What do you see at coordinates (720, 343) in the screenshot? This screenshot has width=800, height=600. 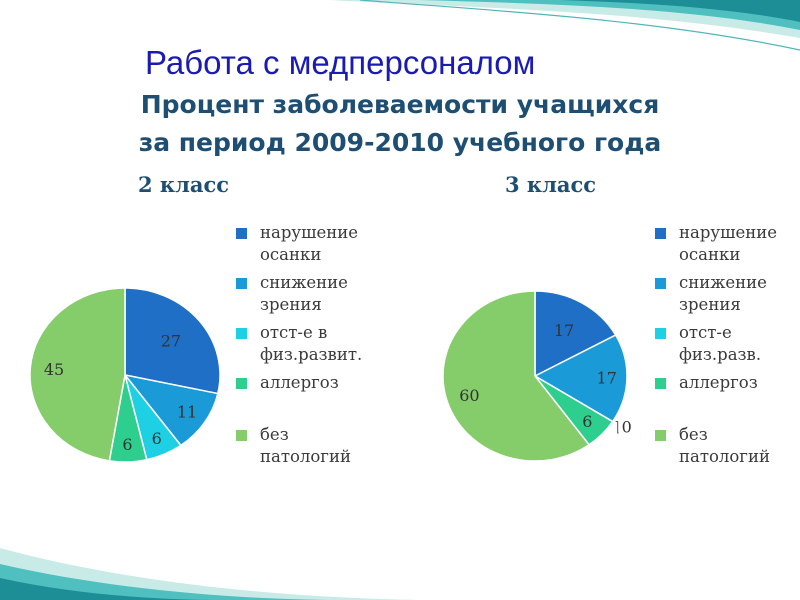 I see `legend-label: отст-е физ.разв.` at bounding box center [720, 343].